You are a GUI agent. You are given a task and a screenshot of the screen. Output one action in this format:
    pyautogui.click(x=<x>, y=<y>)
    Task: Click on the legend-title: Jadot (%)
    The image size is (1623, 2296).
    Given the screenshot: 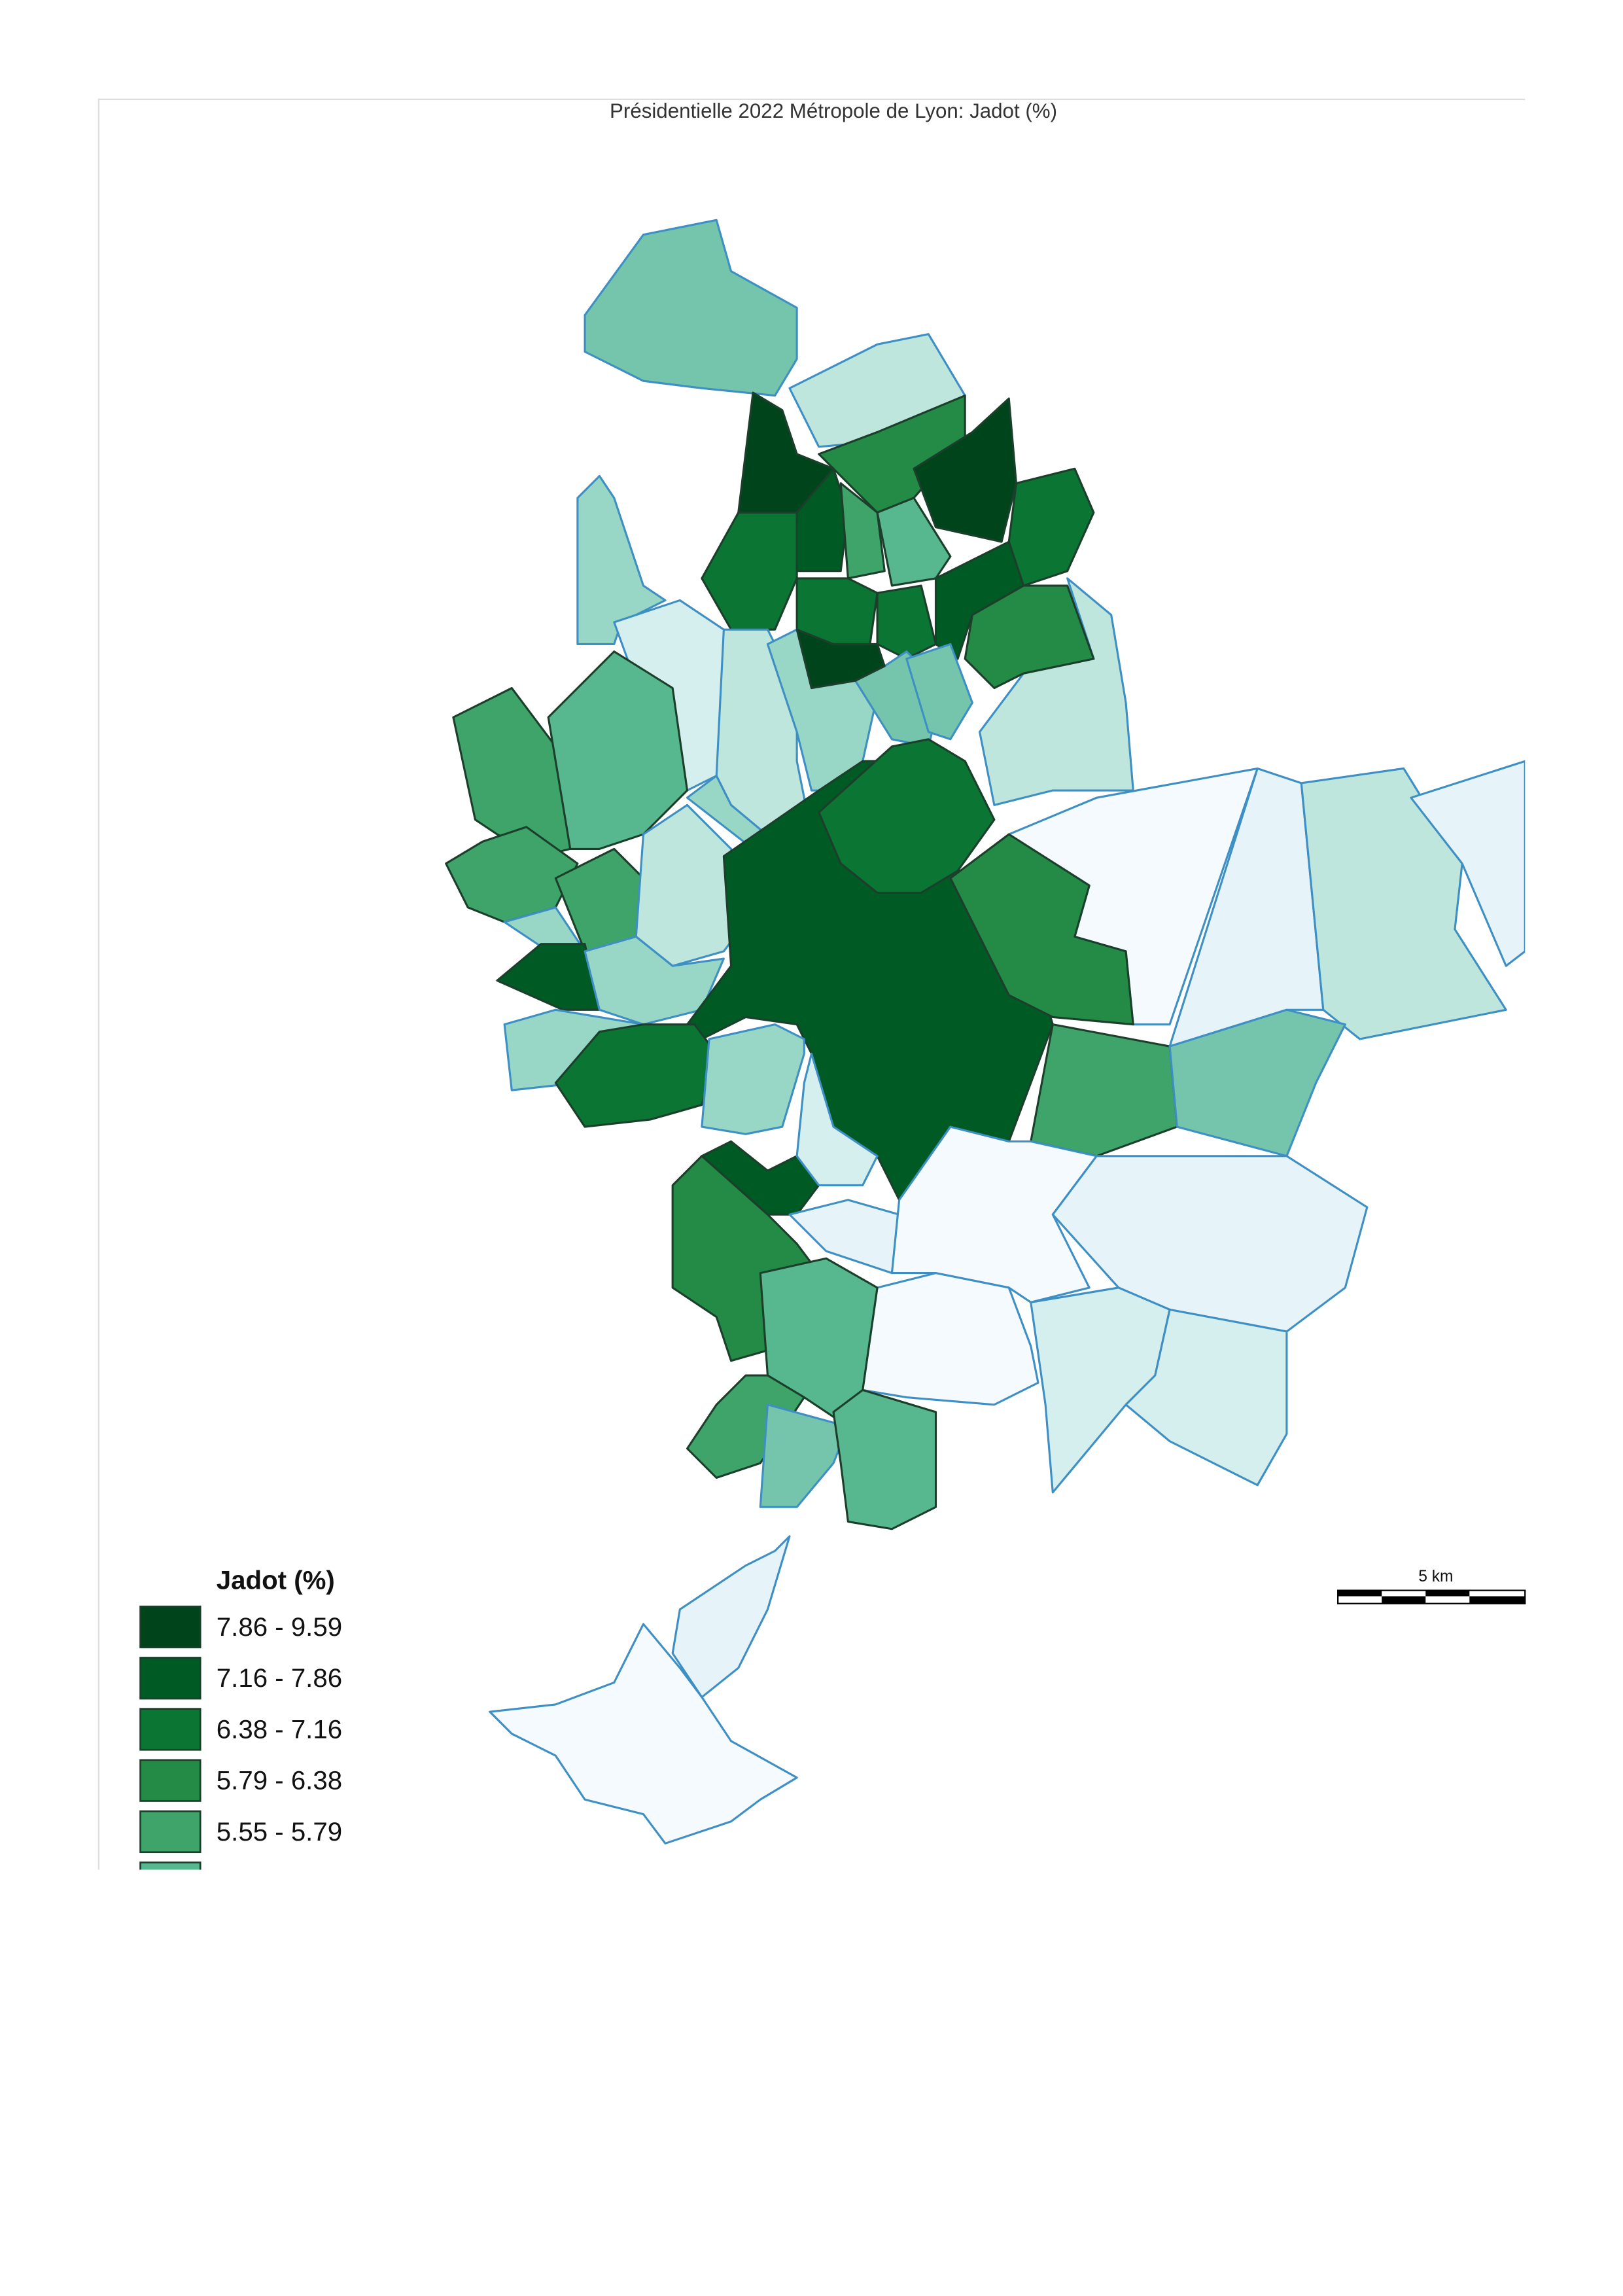 What is the action you would take?
    pyautogui.click(x=276, y=1580)
    